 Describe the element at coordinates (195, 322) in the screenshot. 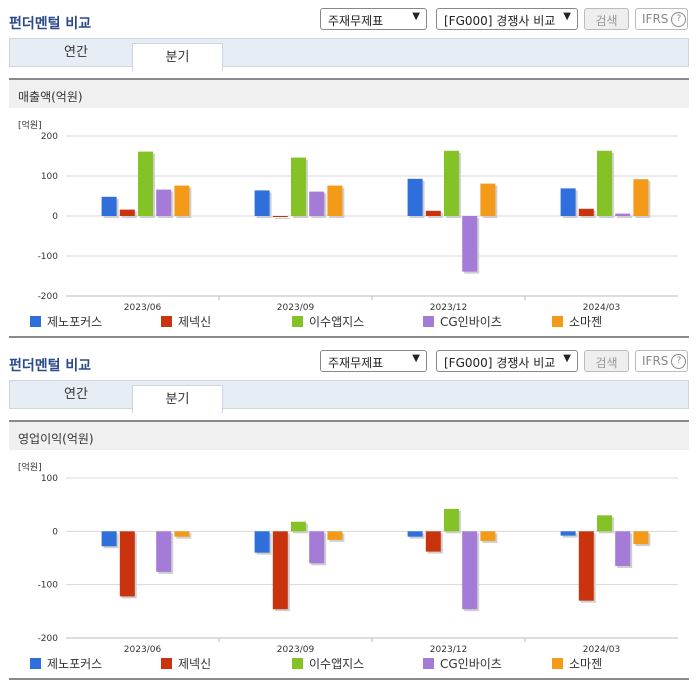

I see `legend-label: 제넥신` at that location.